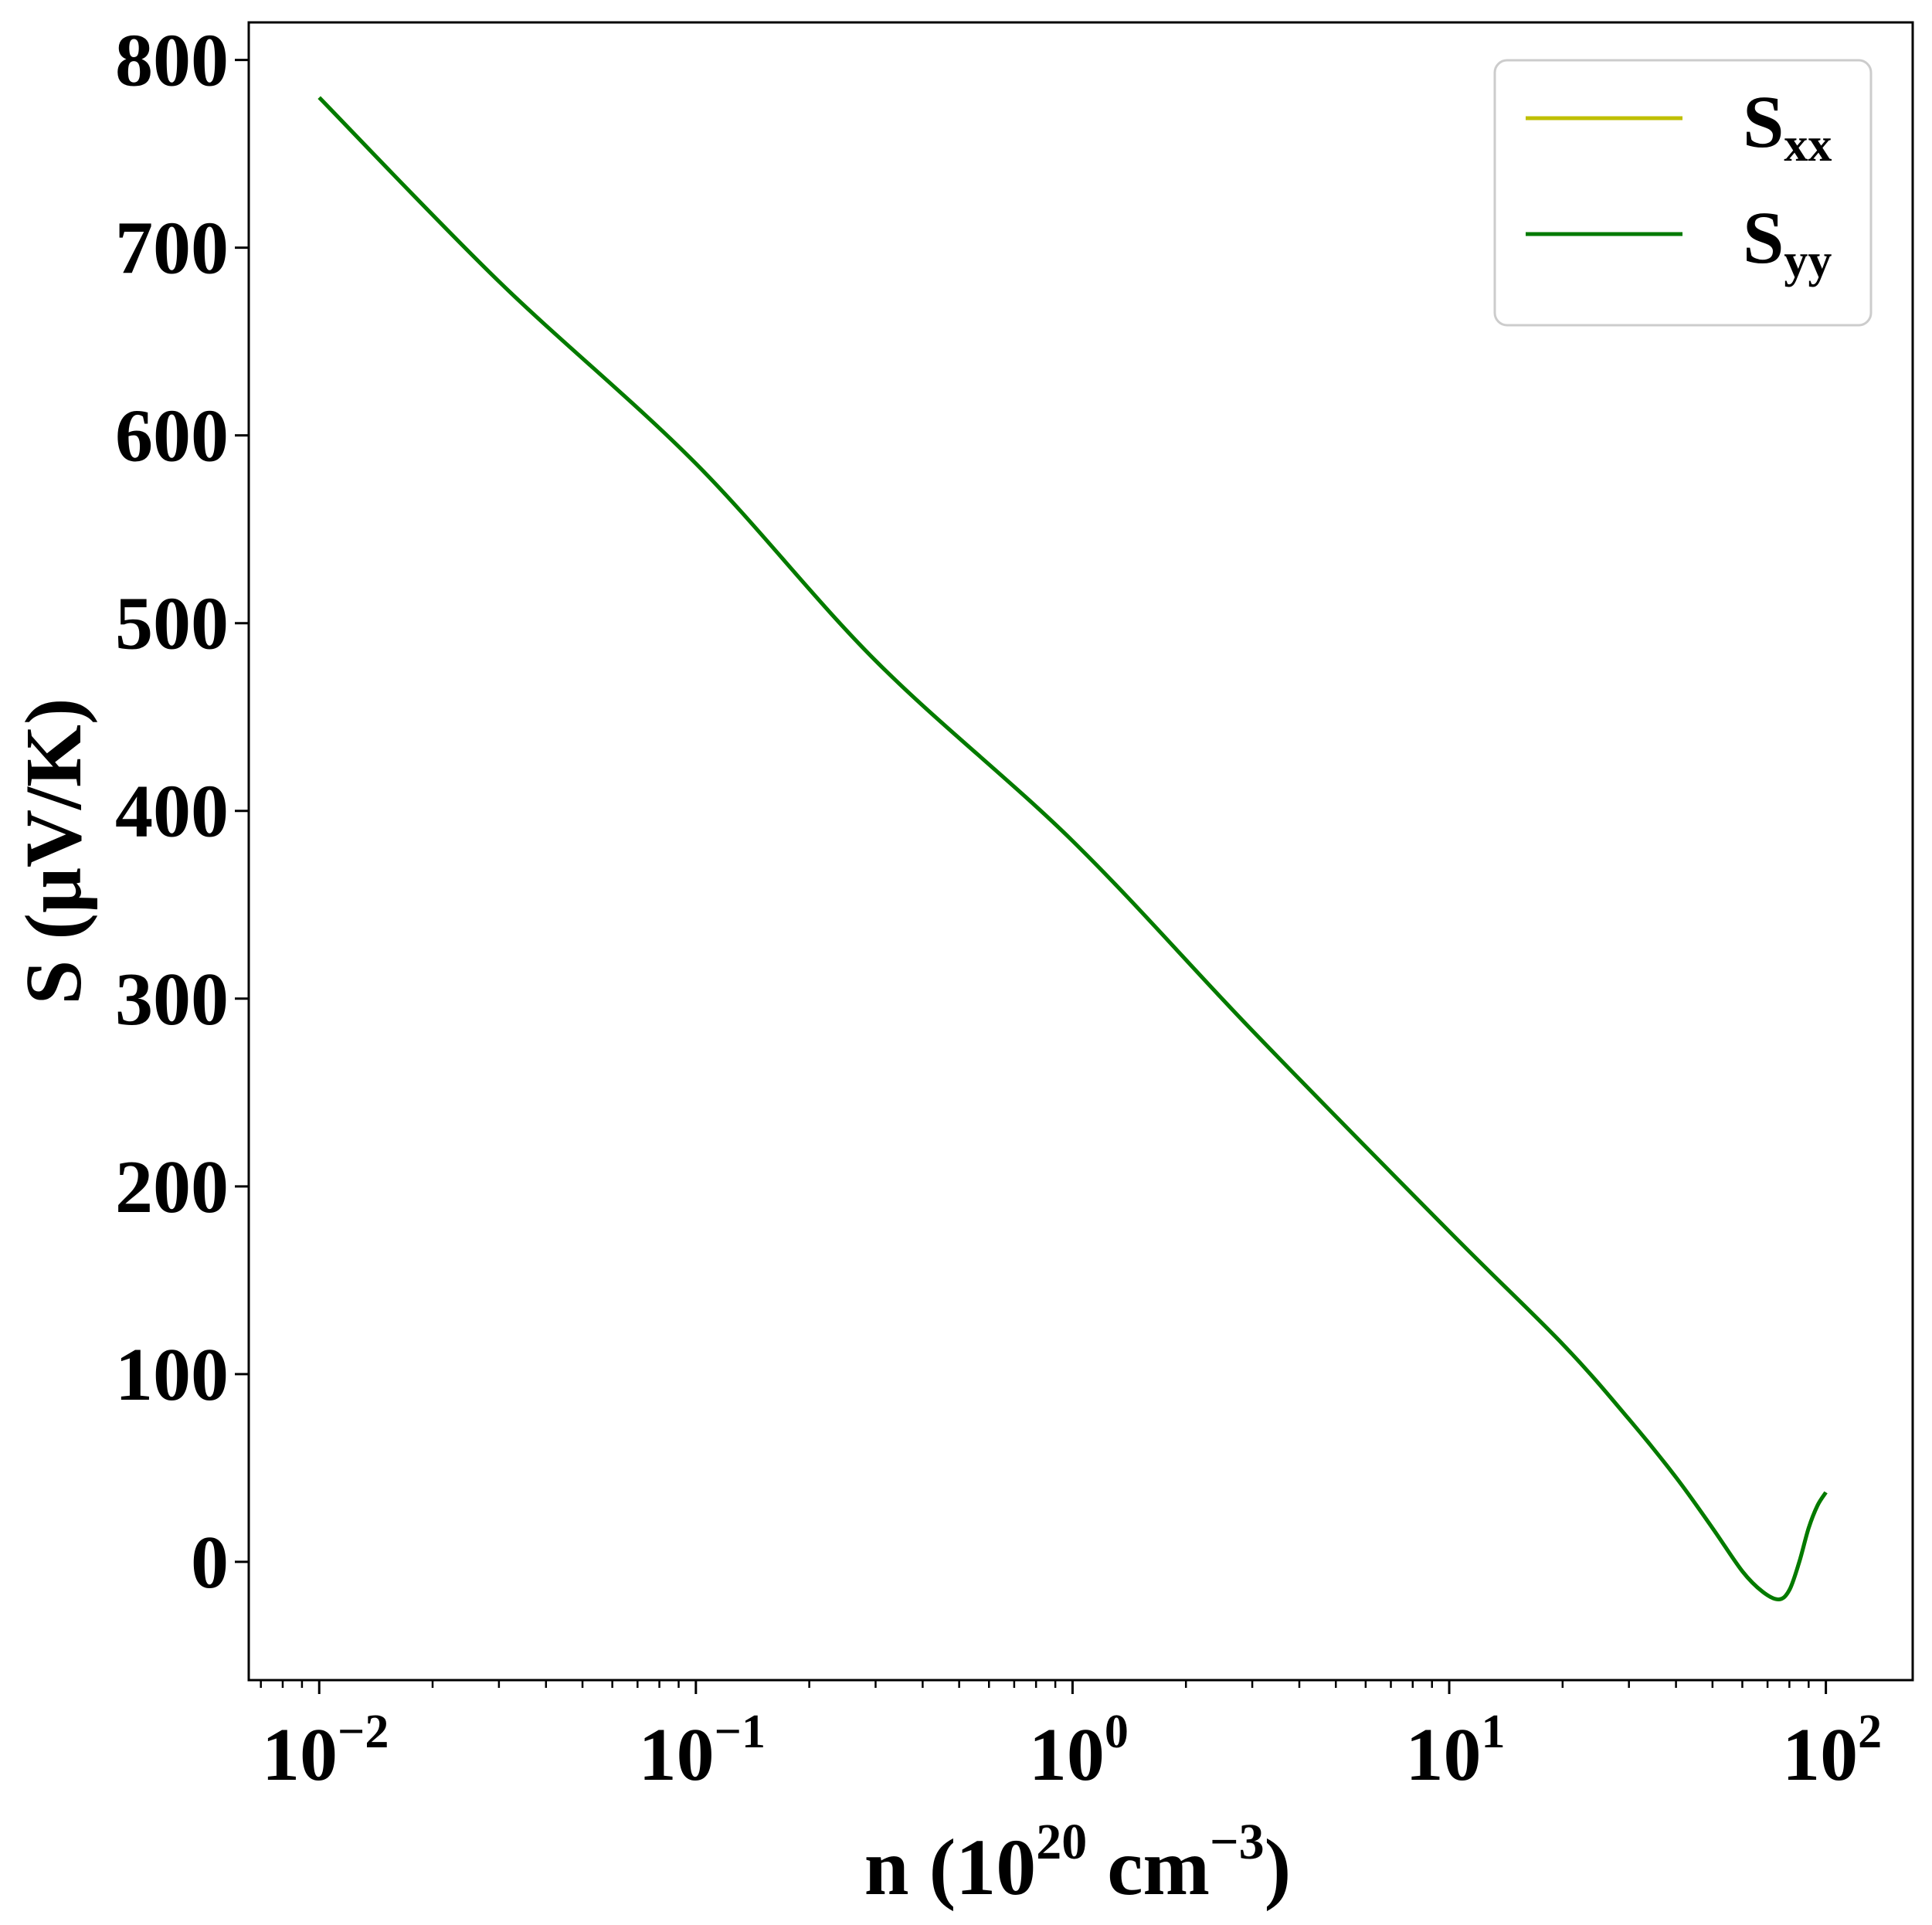 This screenshot has width=1932, height=1925. Describe the element at coordinates (172, 248) in the screenshot. I see `y-tick-label: 700` at that location.